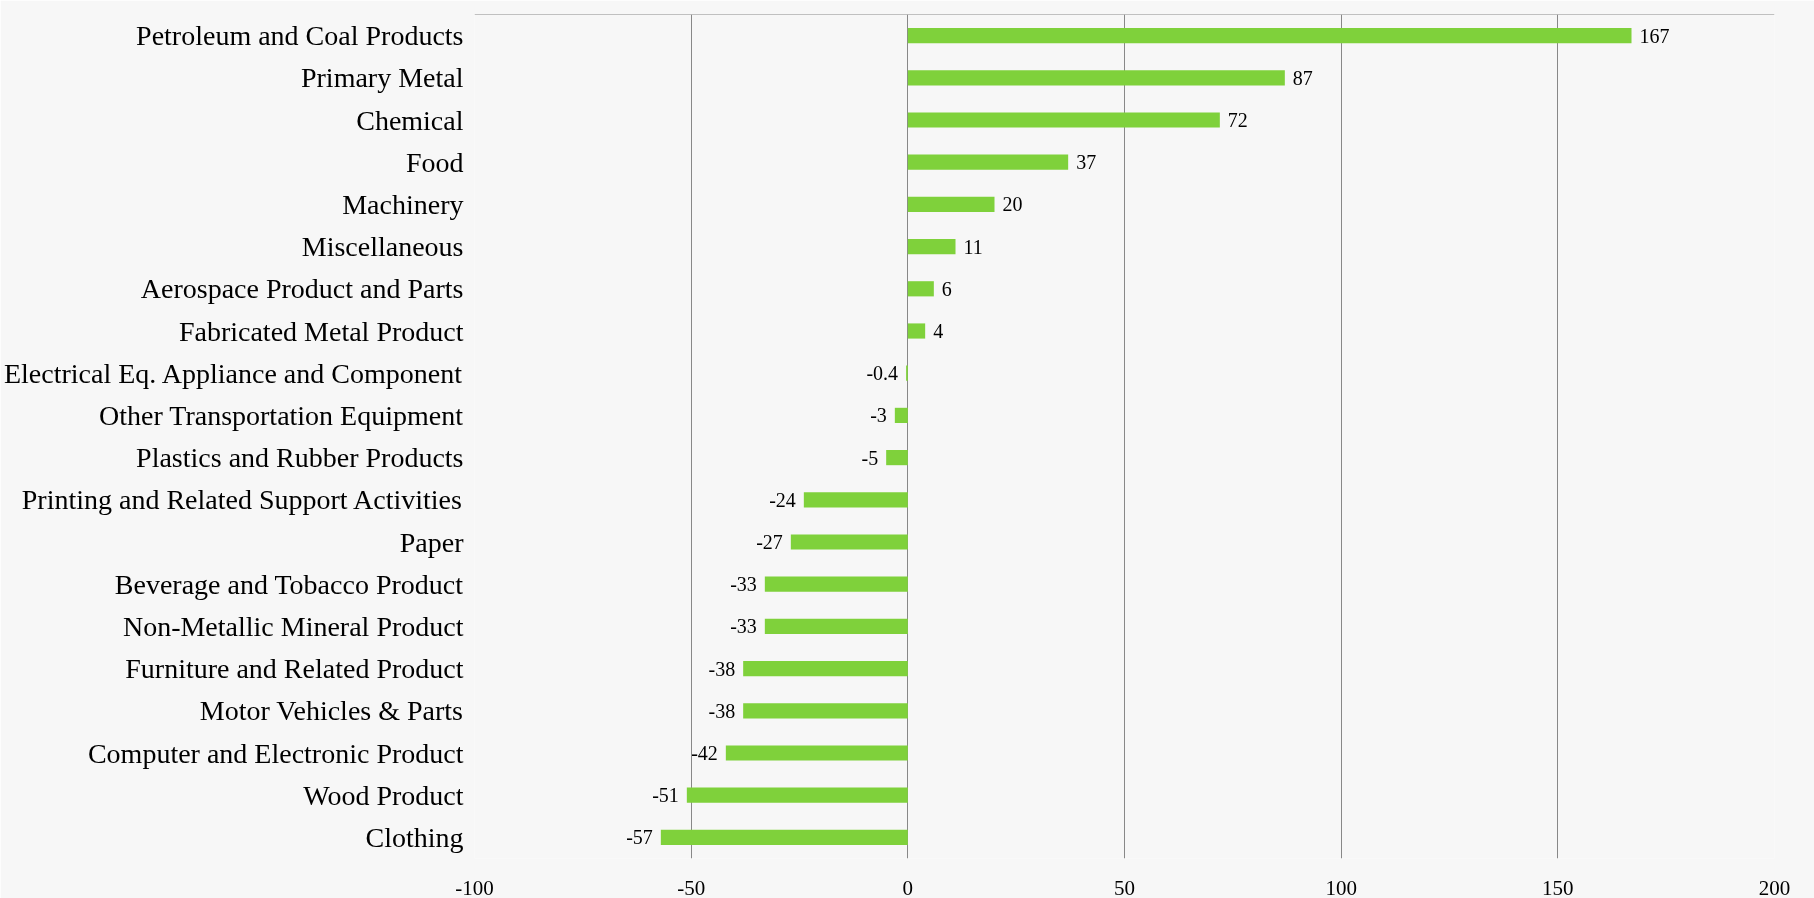  Describe the element at coordinates (691, 886) in the screenshot. I see `x-tick-label: -50` at that location.